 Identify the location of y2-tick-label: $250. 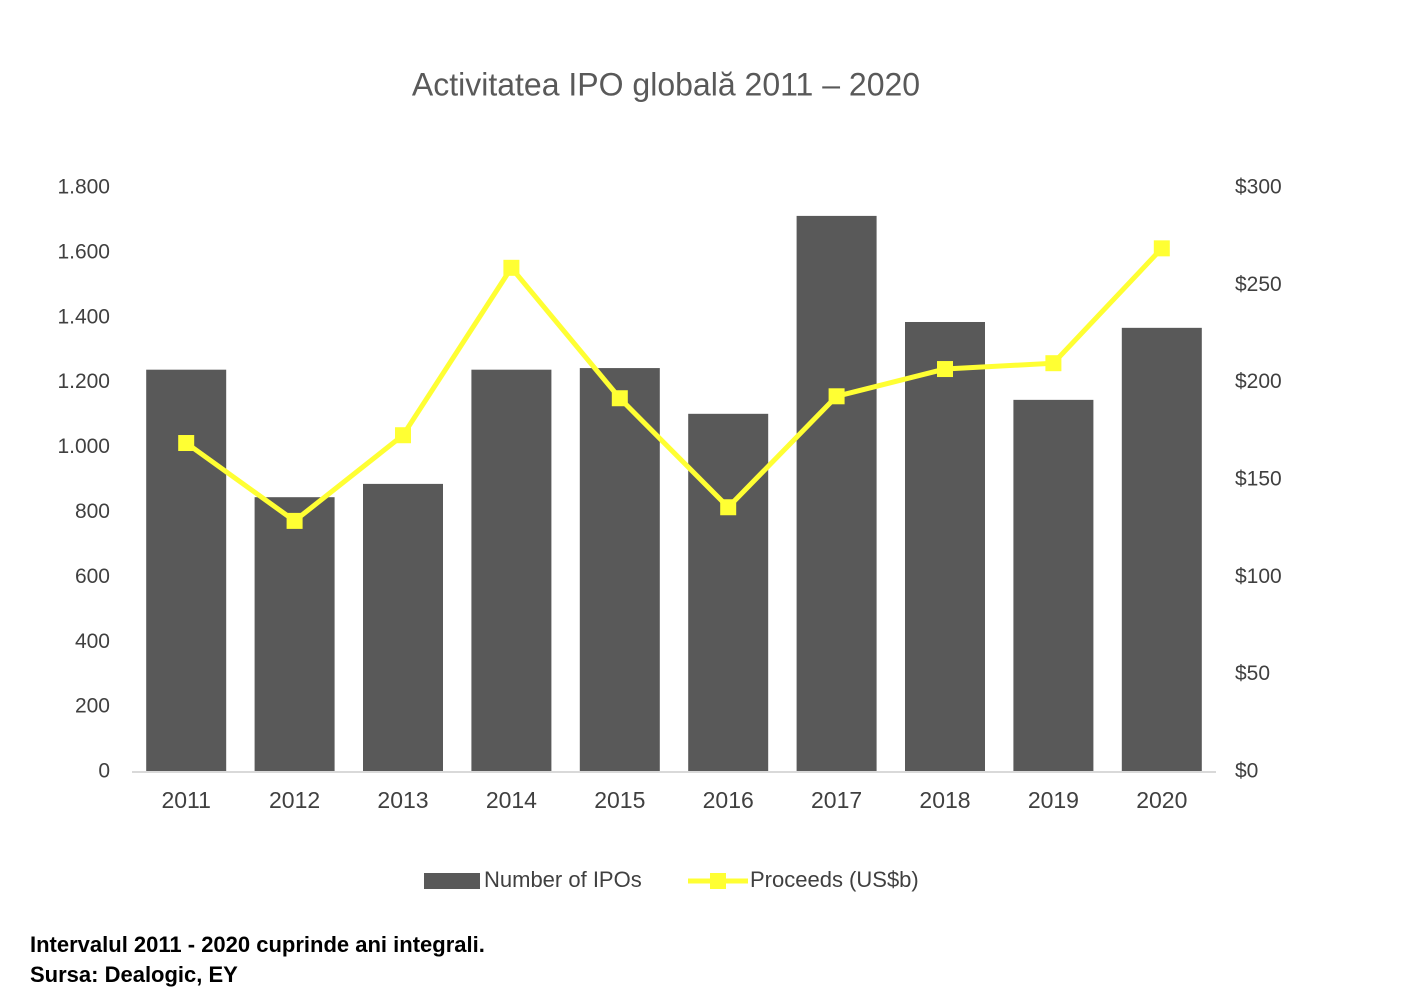
(1258, 284).